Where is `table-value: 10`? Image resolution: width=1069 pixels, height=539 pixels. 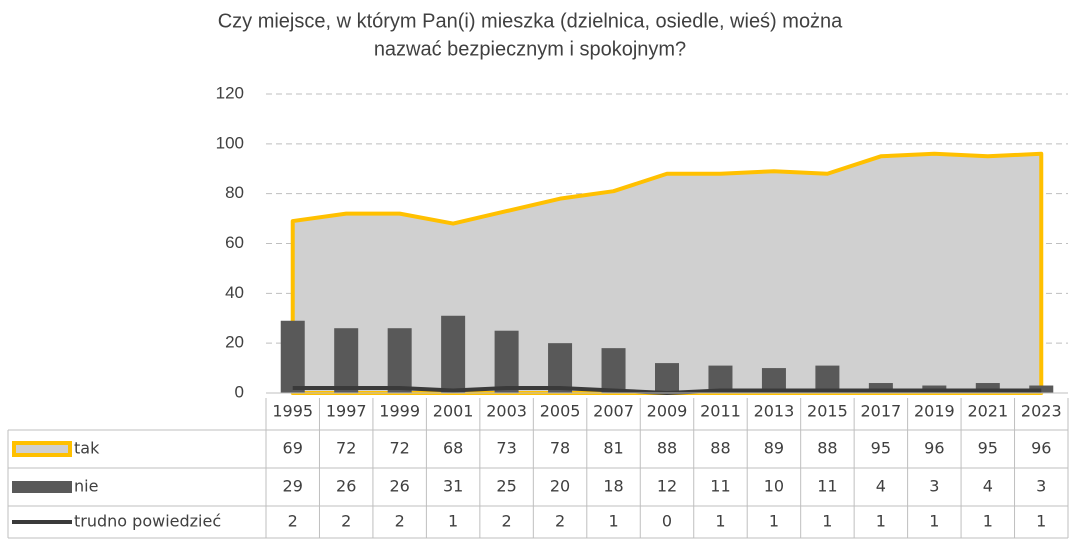 table-value: 10 is located at coordinates (774, 486).